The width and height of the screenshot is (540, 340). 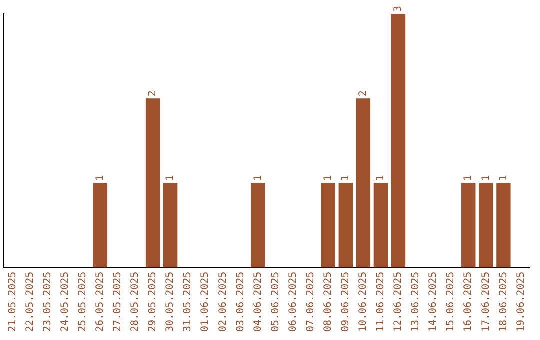 What do you see at coordinates (346, 302) in the screenshot?
I see `x-tick-label: 09.06.2025` at bounding box center [346, 302].